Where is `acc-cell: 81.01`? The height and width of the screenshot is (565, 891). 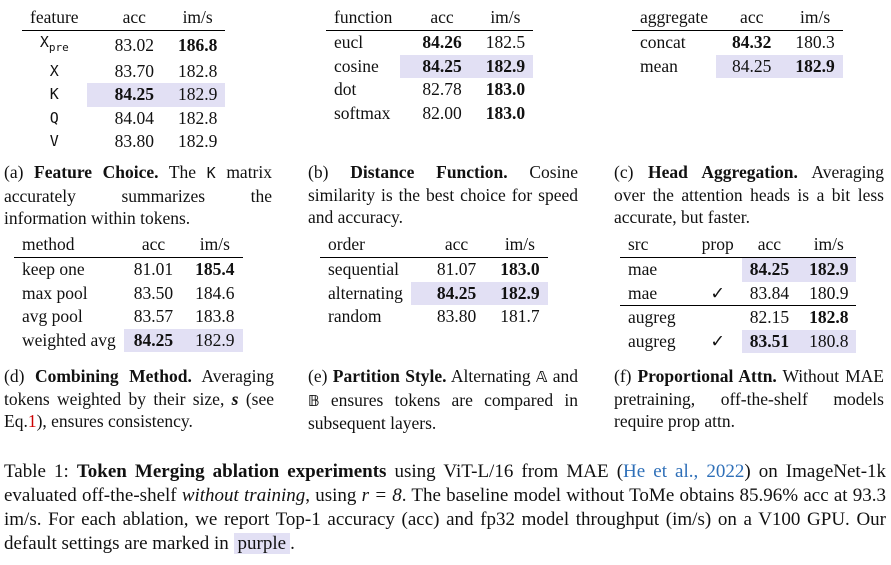
acc-cell: 81.01 is located at coordinates (153, 269).